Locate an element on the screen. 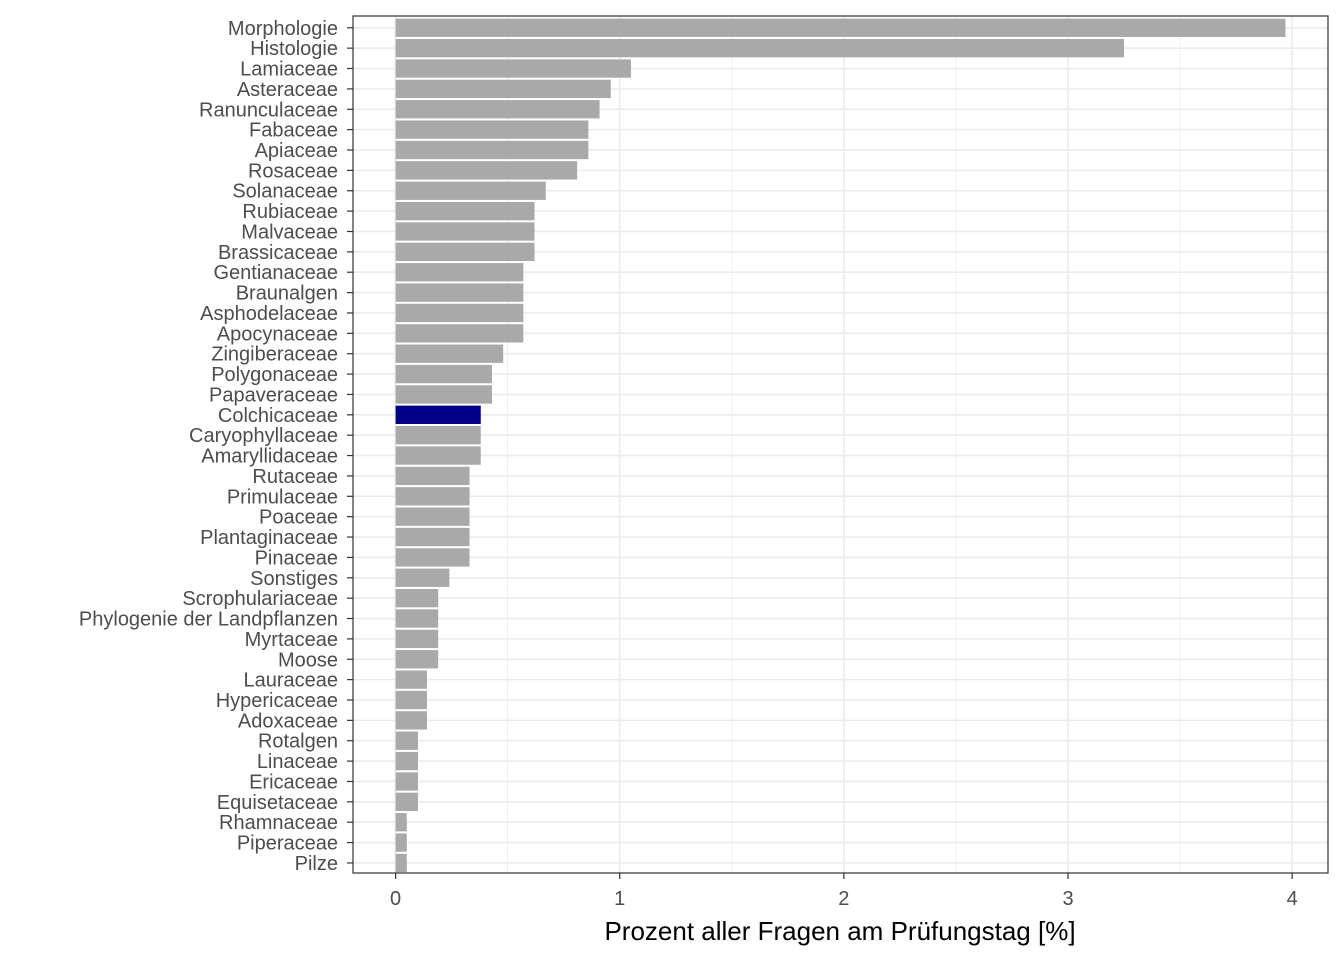  x-axis-ticks: 0 1 2 3 4 is located at coordinates (844, 891).